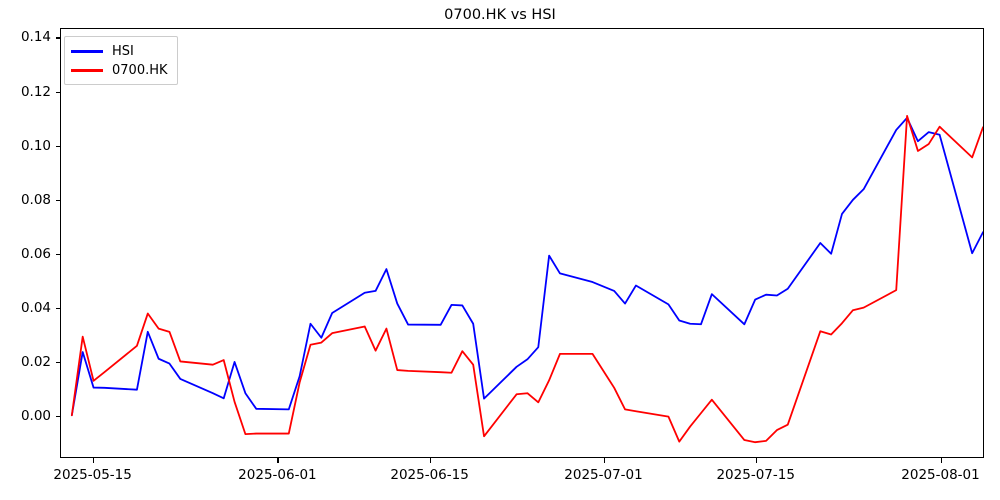 The image size is (1000, 500). What do you see at coordinates (35, 253) in the screenshot?
I see `y-tick-label: 0.06` at bounding box center [35, 253].